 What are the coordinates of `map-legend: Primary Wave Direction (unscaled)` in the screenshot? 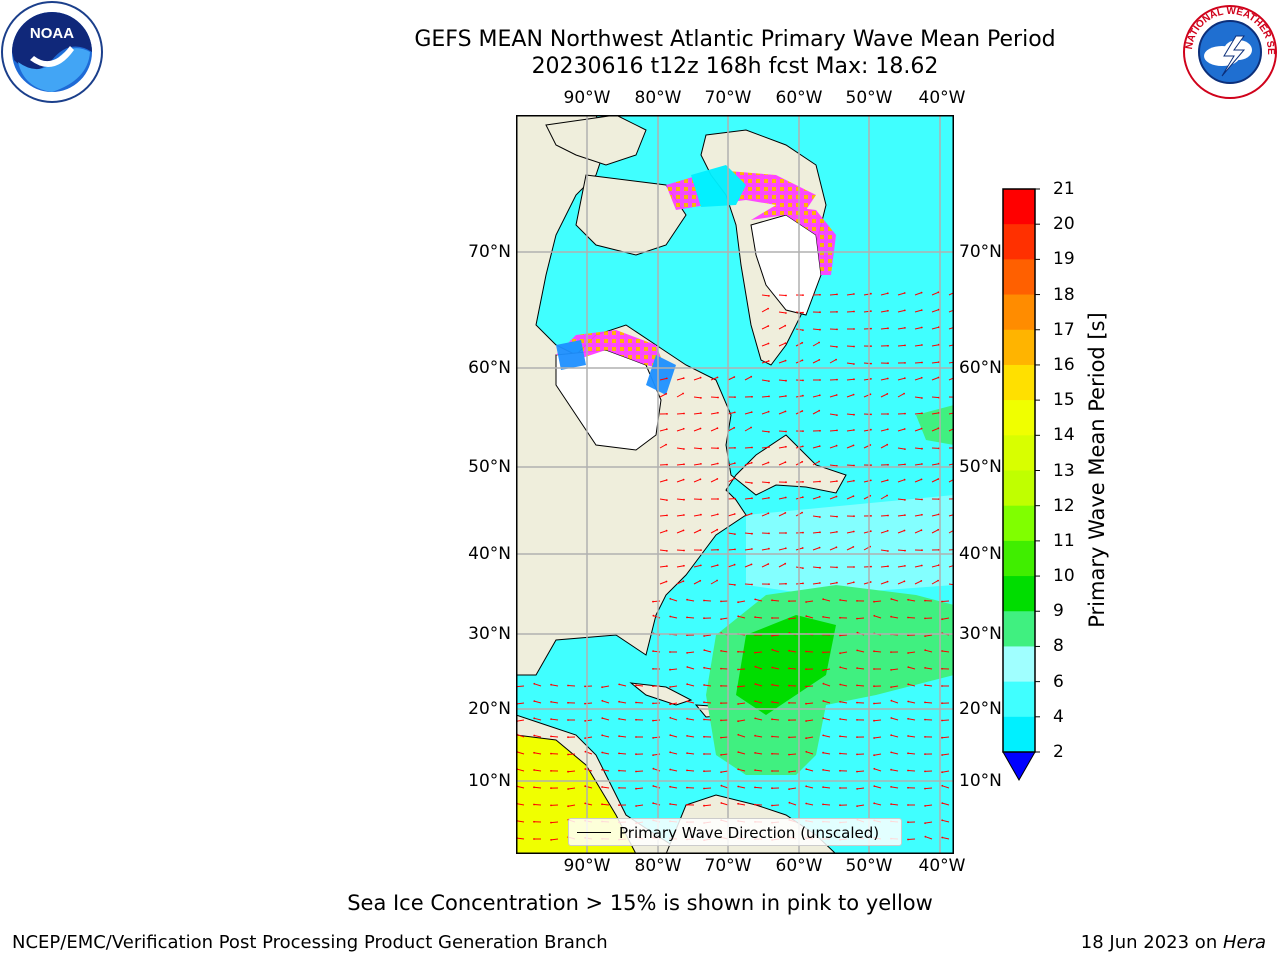 It's located at (735, 832).